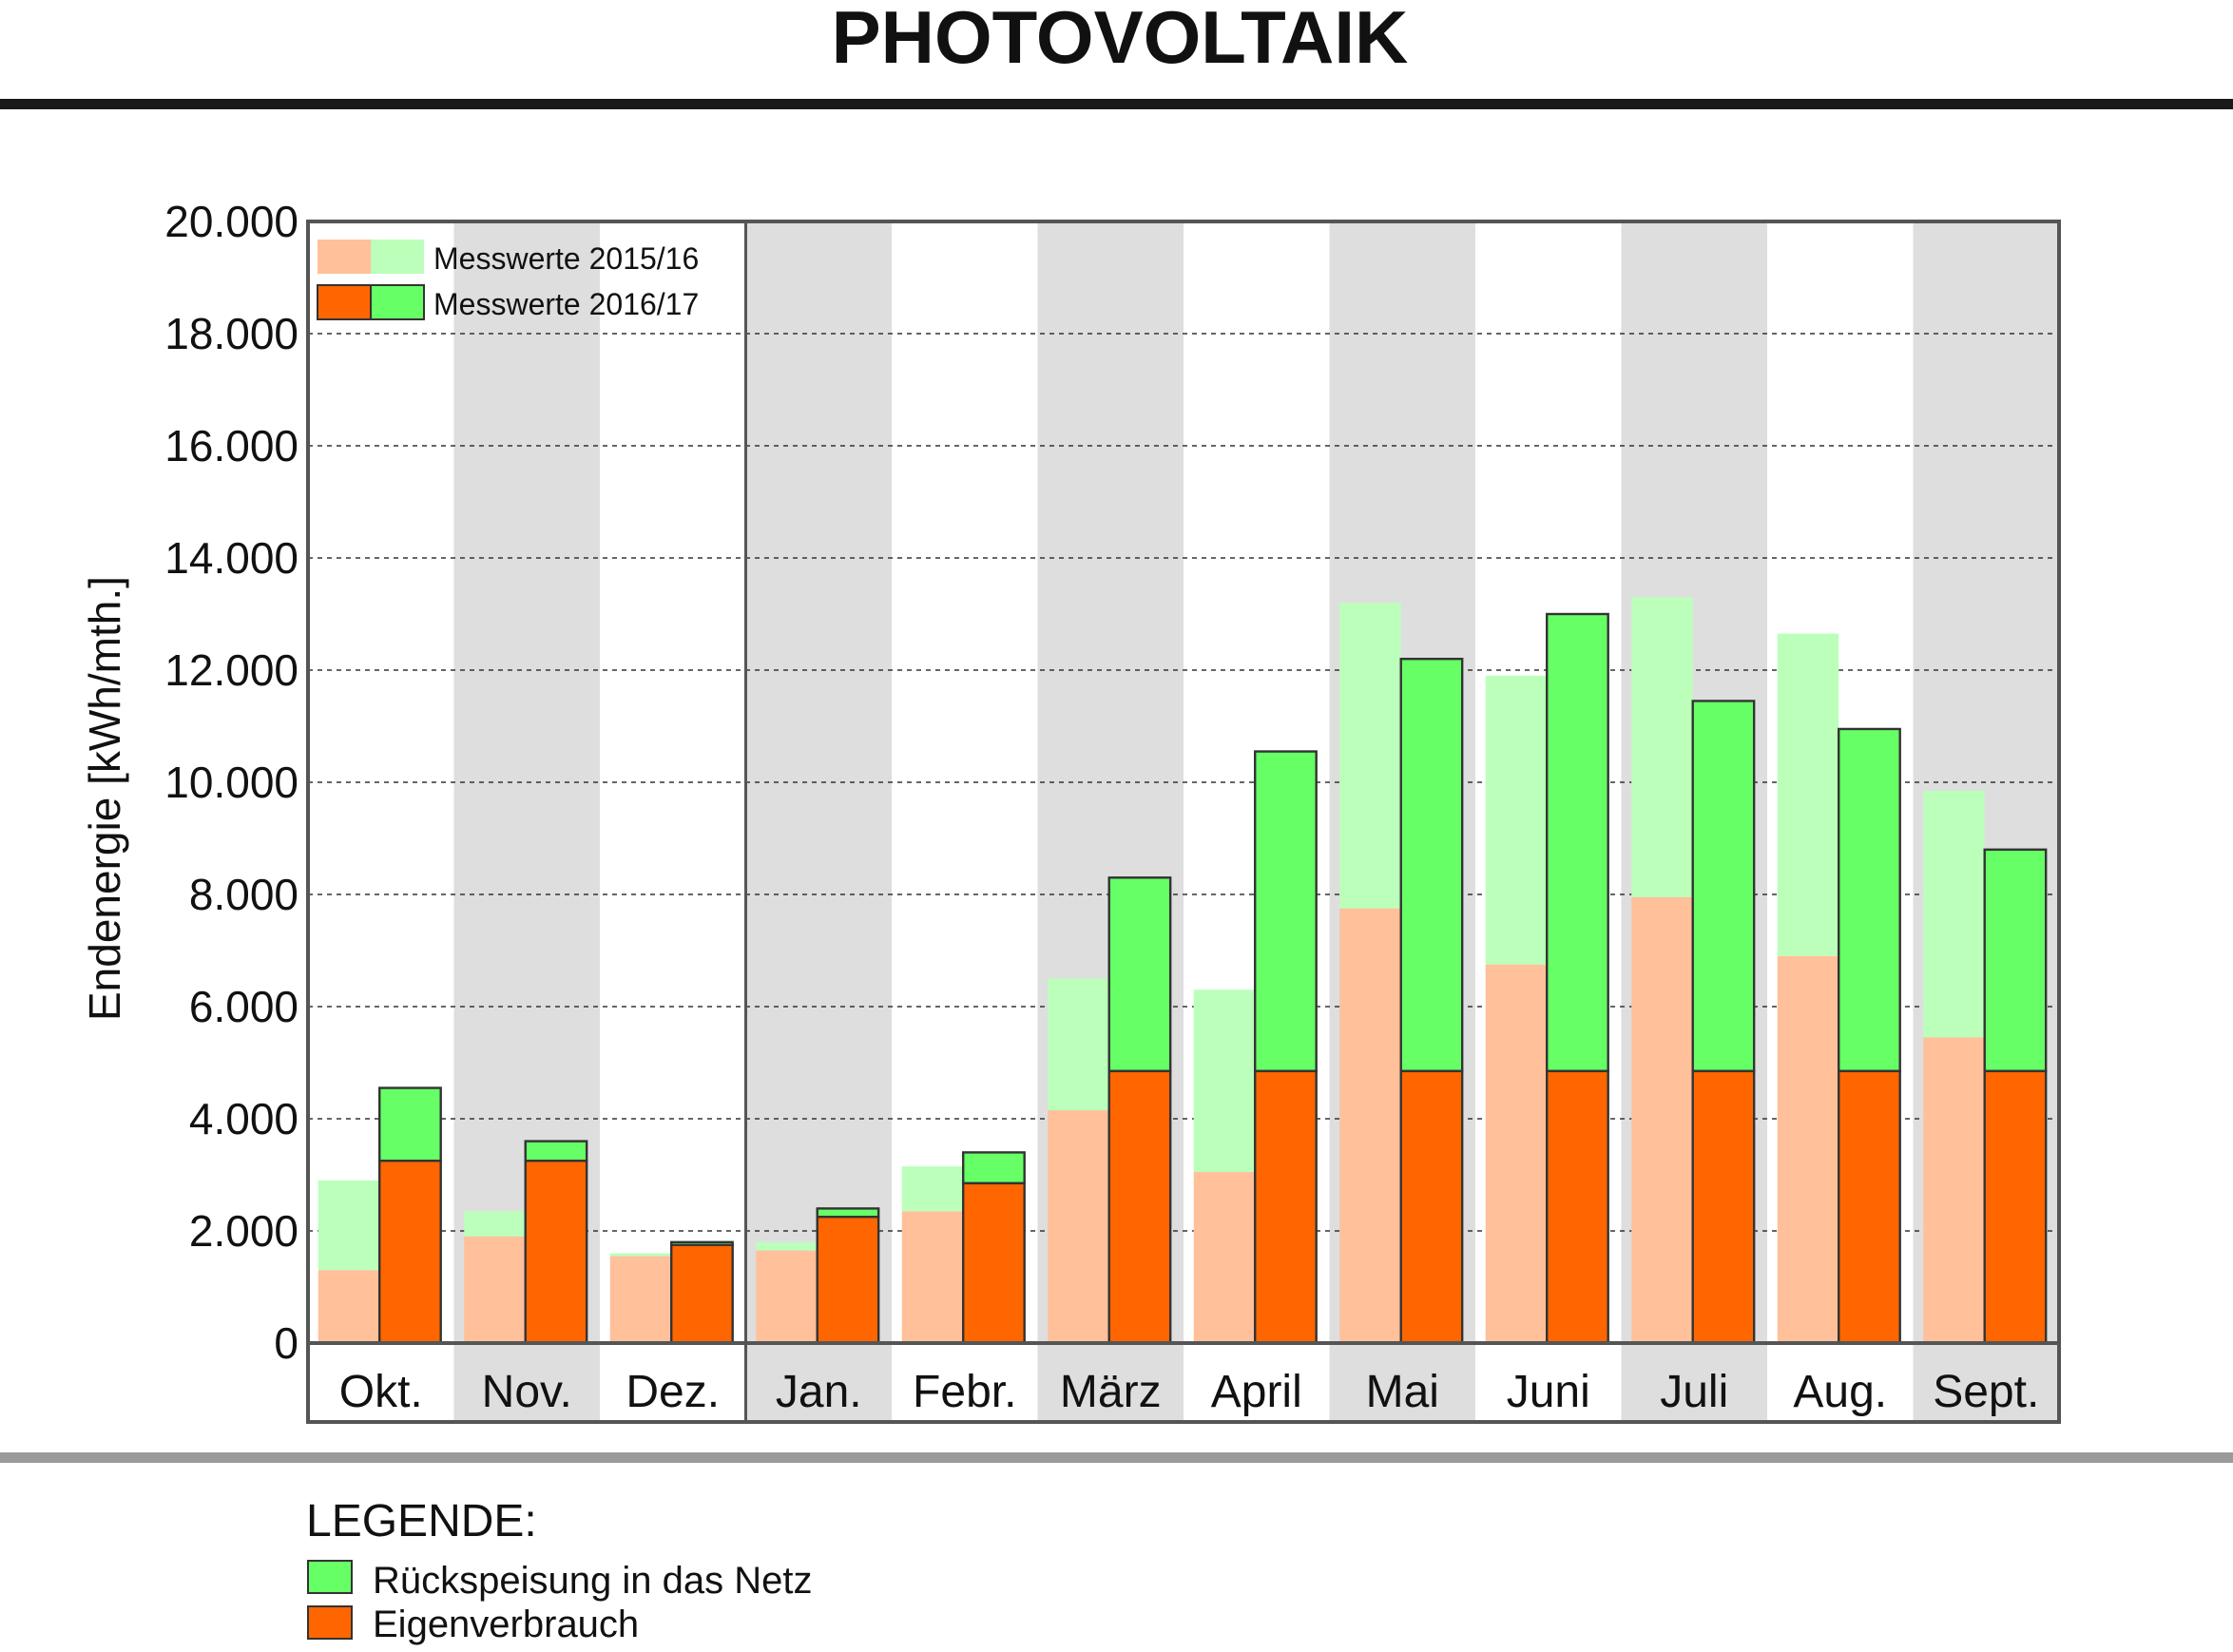 The image size is (2233, 1652). Describe the element at coordinates (673, 1392) in the screenshot. I see `x-tick-label: Dez.` at that location.